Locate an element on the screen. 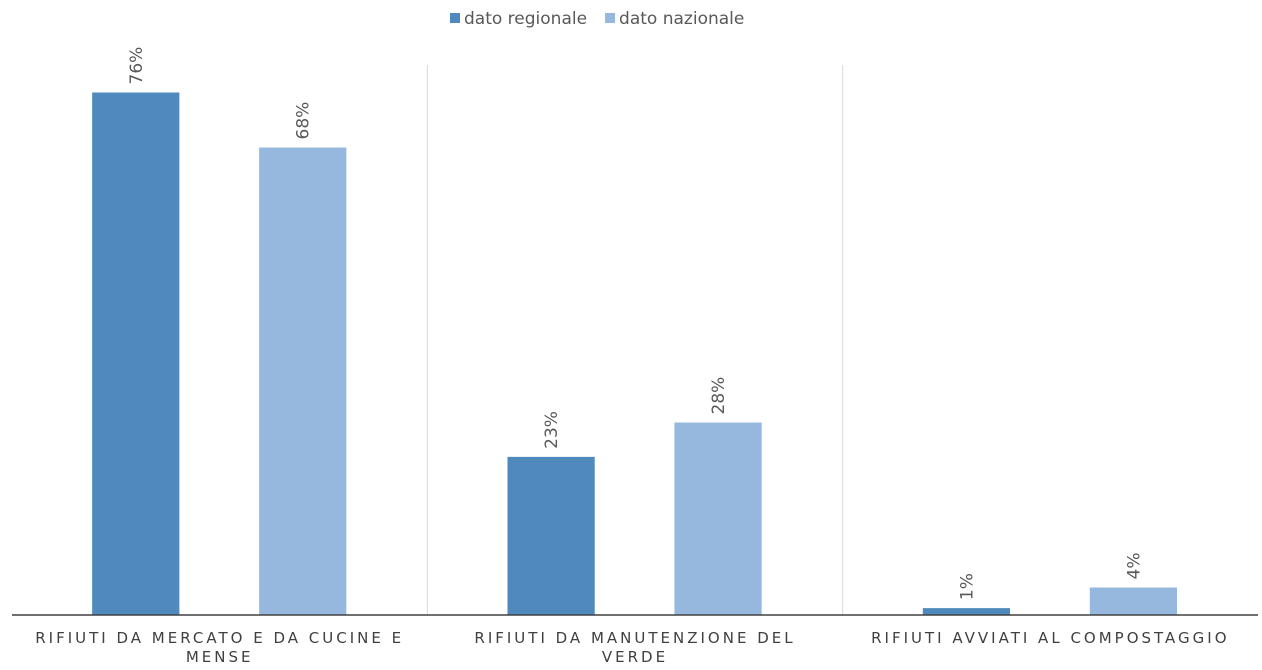 The image size is (1262, 670). data-label: 76% is located at coordinates (137, 66).